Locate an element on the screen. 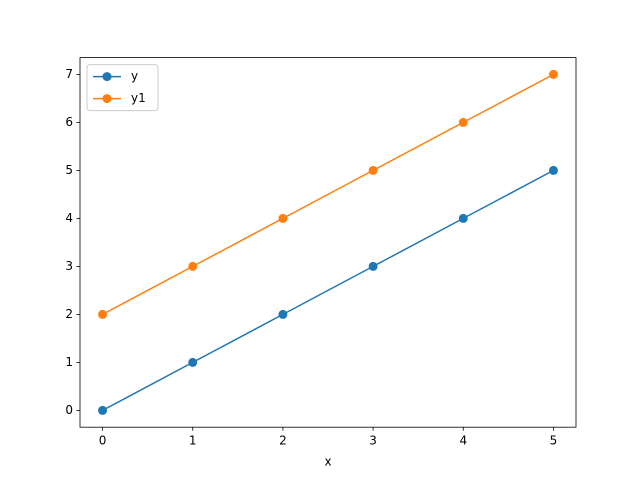  y-tick-label: 5 is located at coordinates (69, 170).